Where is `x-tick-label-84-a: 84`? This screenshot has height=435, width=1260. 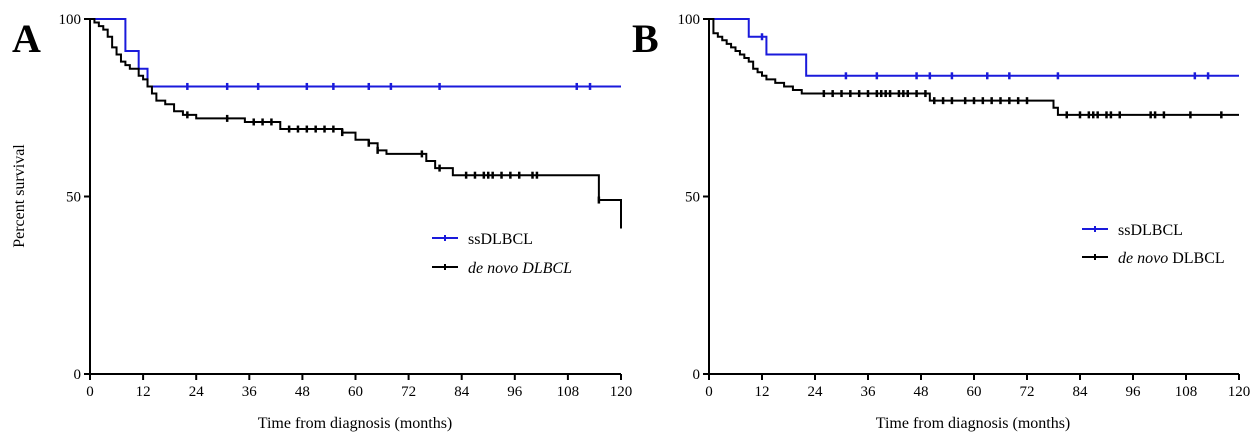
x-tick-label-84-a: 84 is located at coordinates (462, 392).